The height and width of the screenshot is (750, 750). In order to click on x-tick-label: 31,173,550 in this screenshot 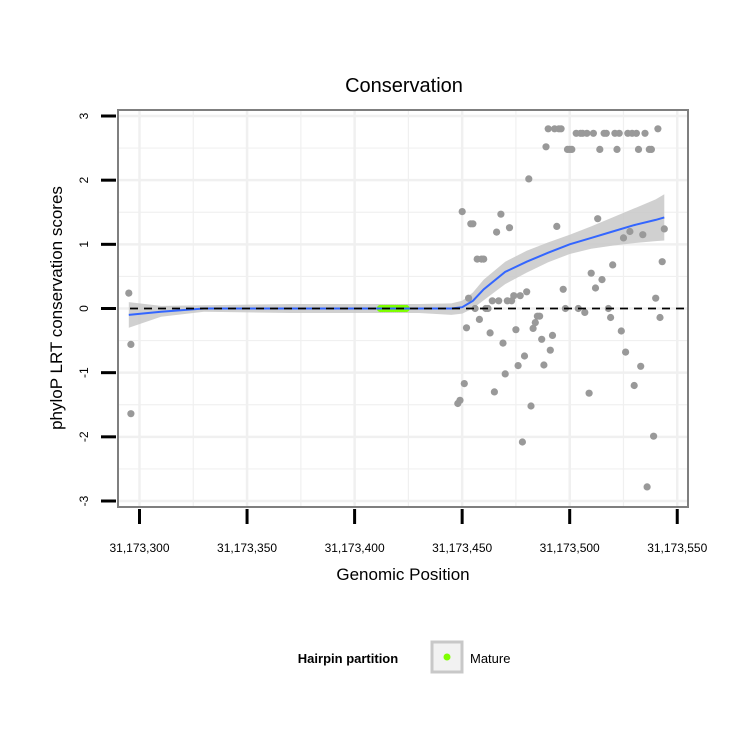, I will do `click(677, 548)`.